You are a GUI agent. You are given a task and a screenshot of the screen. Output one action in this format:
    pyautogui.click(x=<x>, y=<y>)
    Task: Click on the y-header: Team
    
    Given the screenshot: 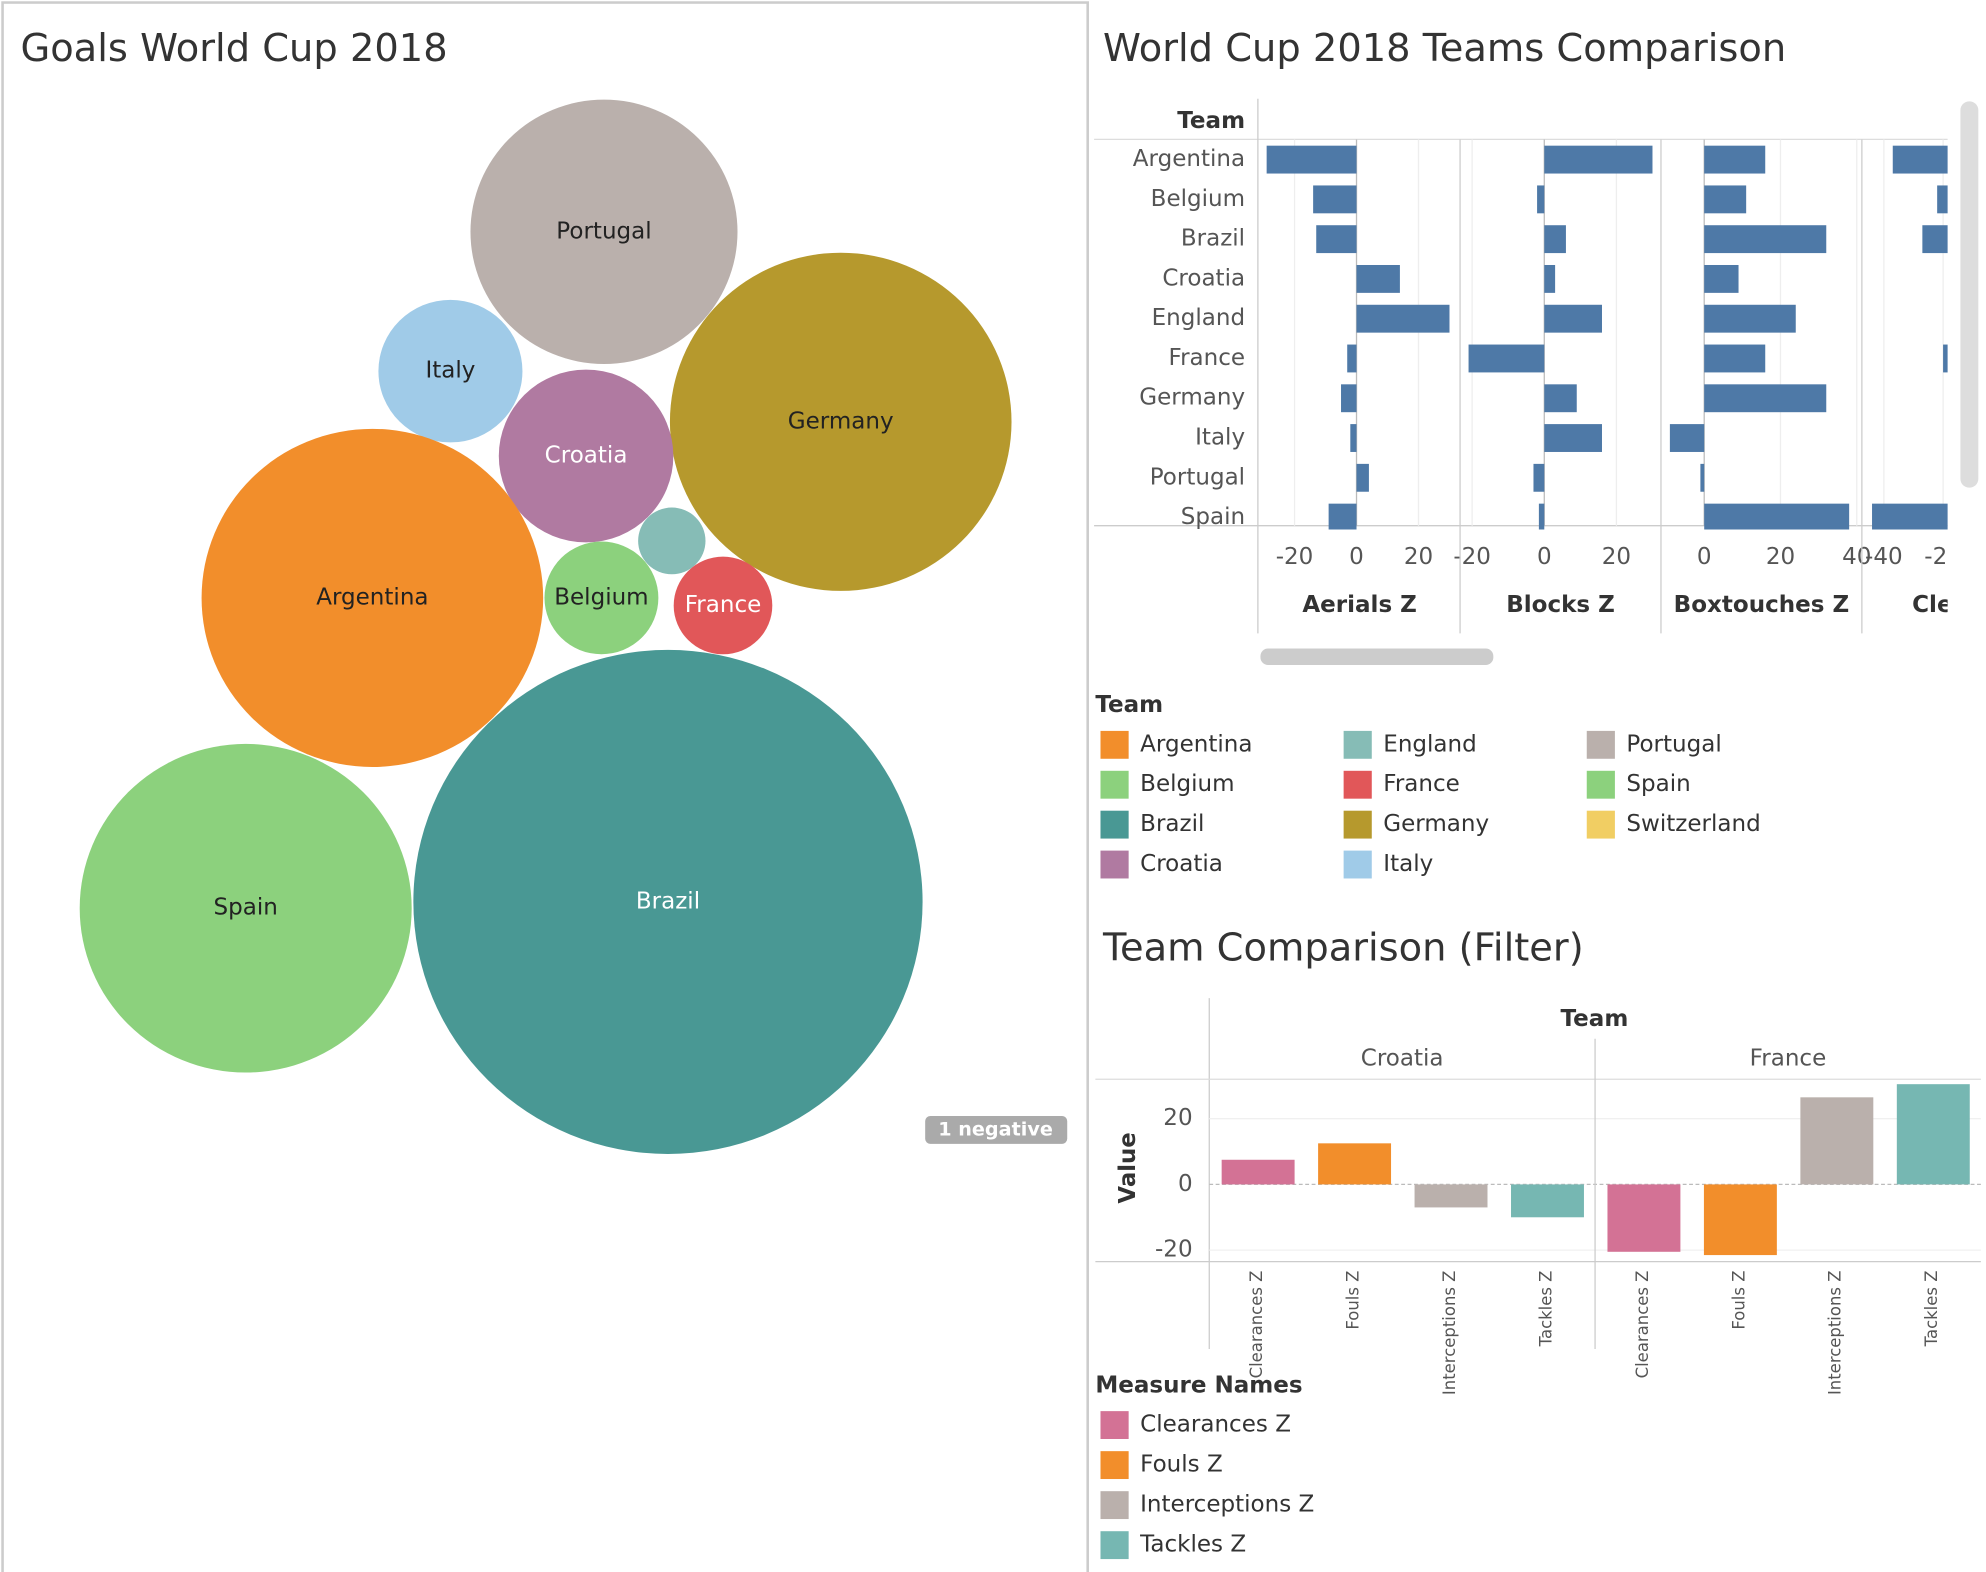 What is the action you would take?
    pyautogui.click(x=1211, y=121)
    